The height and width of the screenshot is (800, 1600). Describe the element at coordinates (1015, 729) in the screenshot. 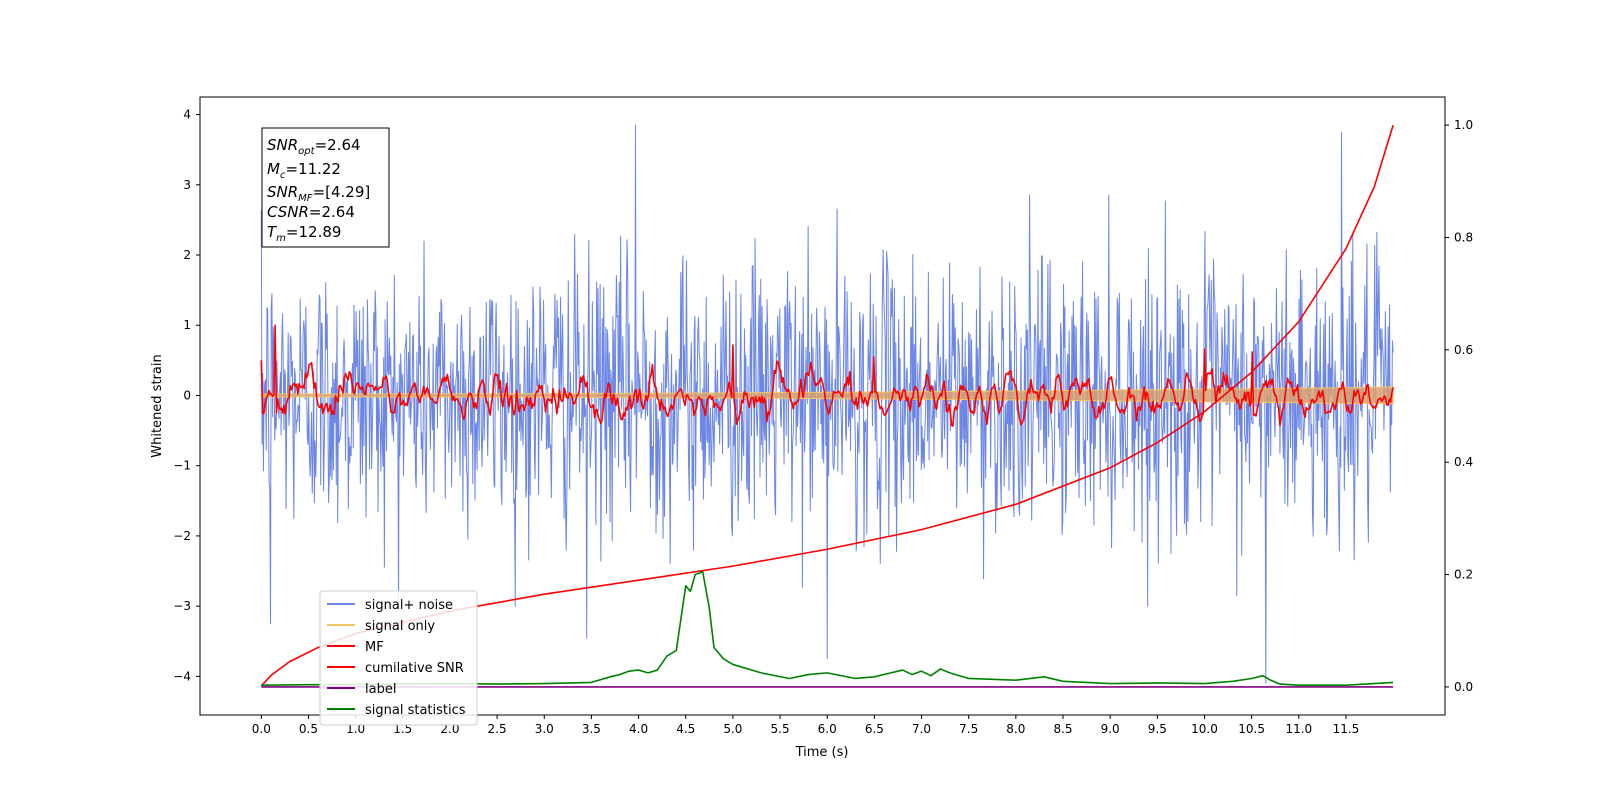

I see `x-tick-label-16: 8.0` at that location.